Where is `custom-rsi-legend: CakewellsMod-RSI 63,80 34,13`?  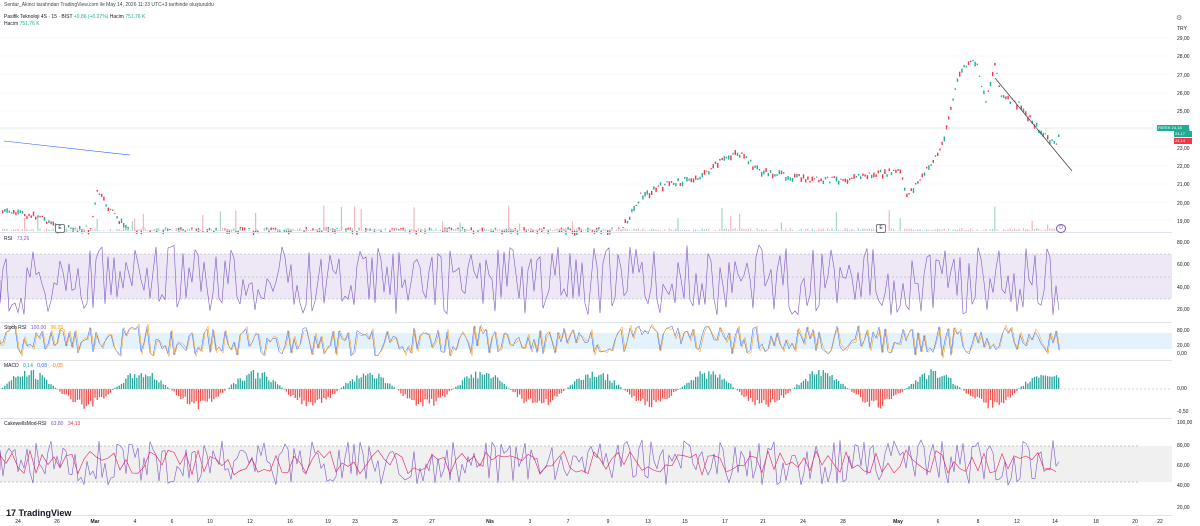 custom-rsi-legend: CakewellsMod-RSI 63,80 34,13 is located at coordinates (43, 424).